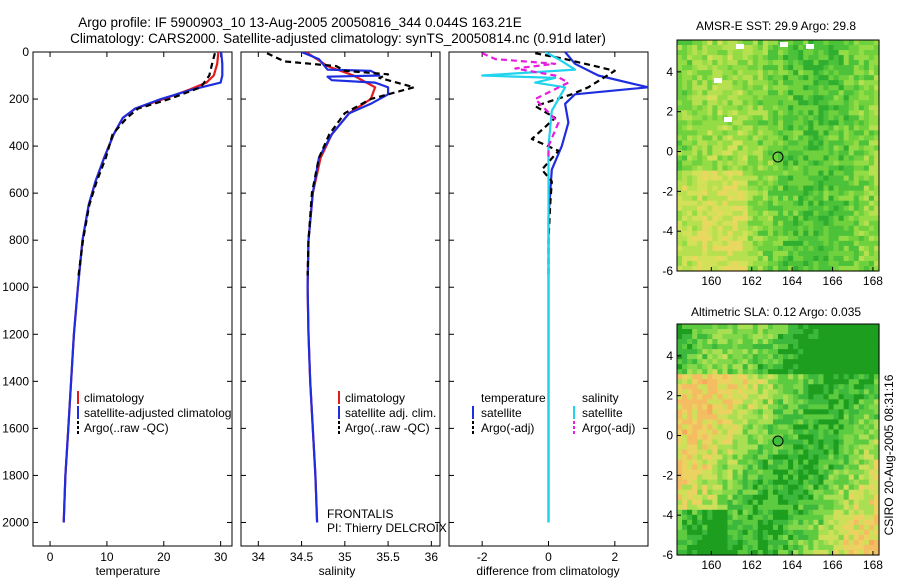 This screenshot has width=900, height=580. What do you see at coordinates (614, 557) in the screenshot?
I see `x-tick-label: 2` at bounding box center [614, 557].